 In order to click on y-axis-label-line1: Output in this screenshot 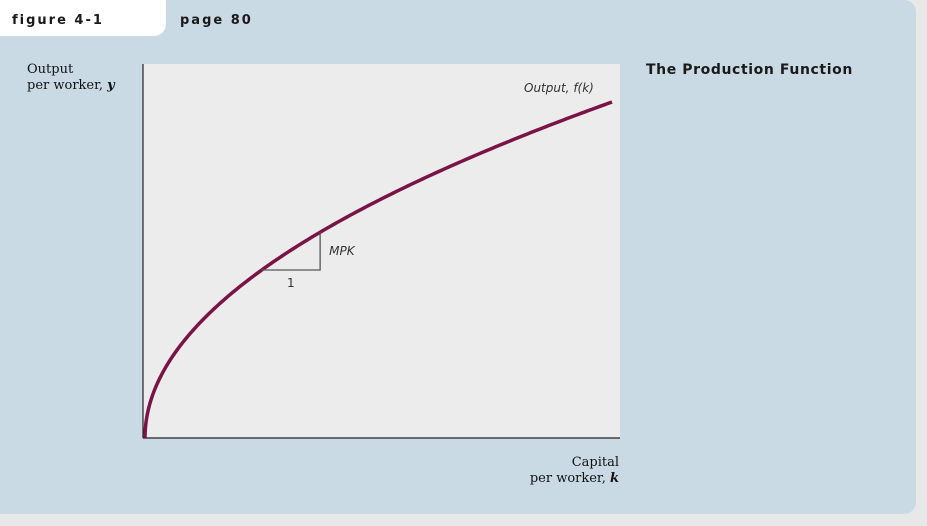, I will do `click(50, 69)`.